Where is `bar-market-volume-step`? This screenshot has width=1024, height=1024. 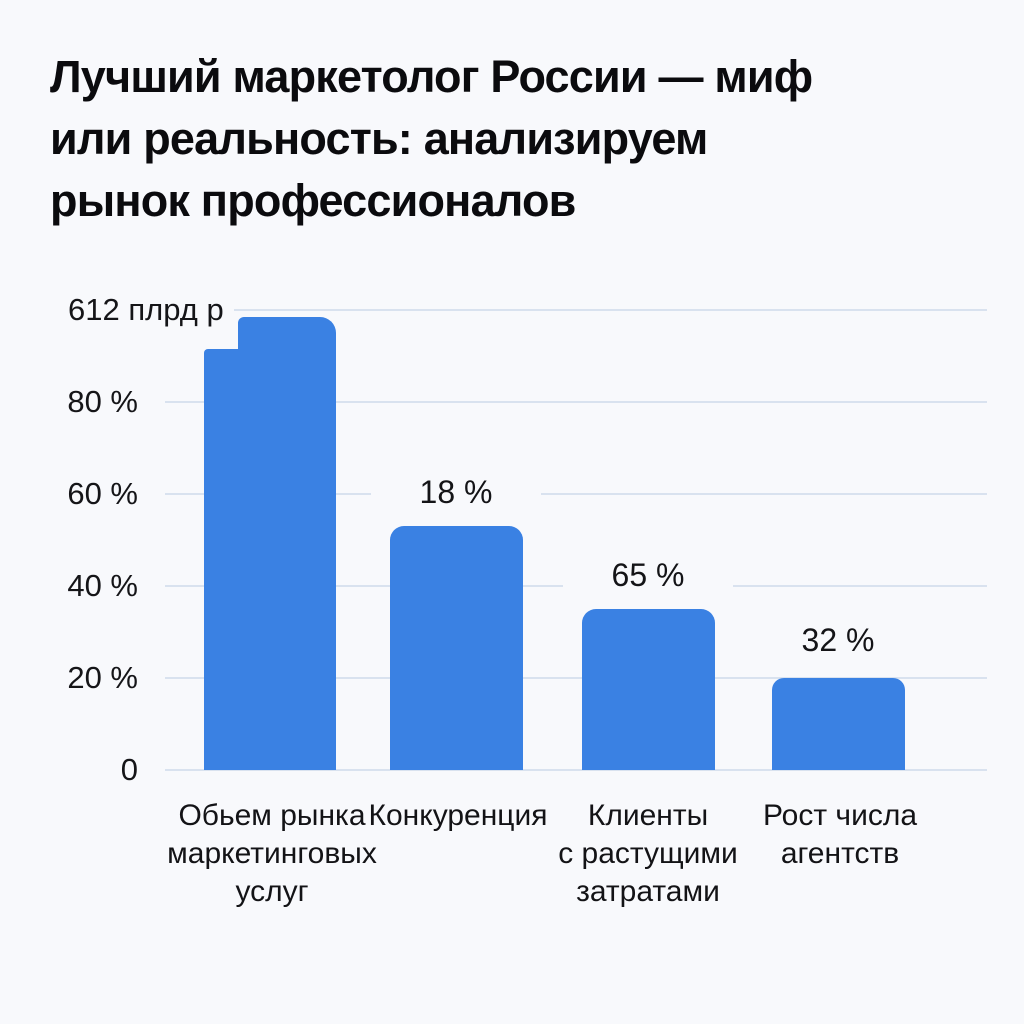 bar-market-volume-step is located at coordinates (221, 559).